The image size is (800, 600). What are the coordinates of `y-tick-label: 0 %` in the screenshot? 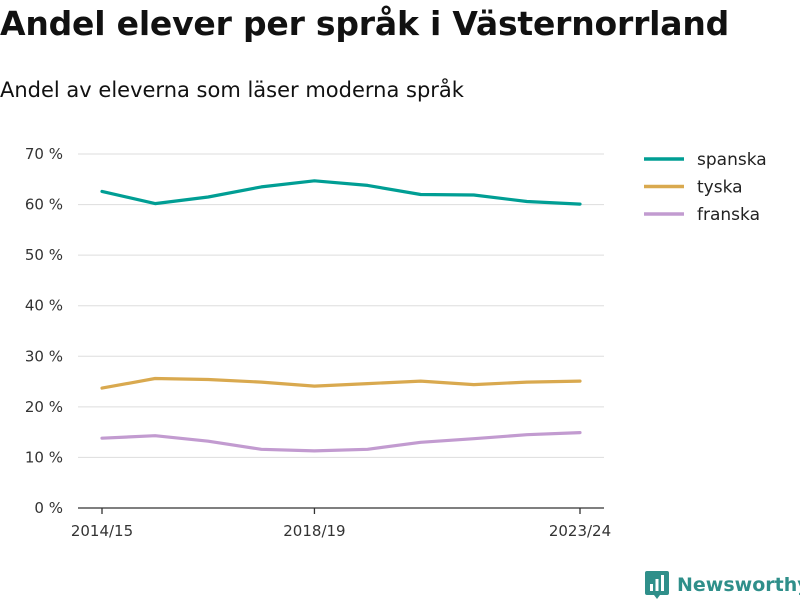 It's located at (48, 508).